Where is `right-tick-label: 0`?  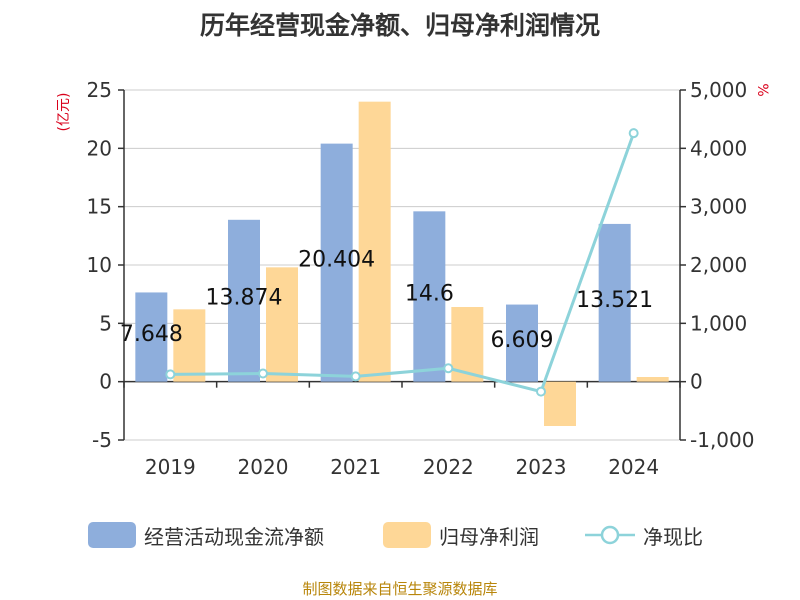
right-tick-label: 0 is located at coordinates (696, 382).